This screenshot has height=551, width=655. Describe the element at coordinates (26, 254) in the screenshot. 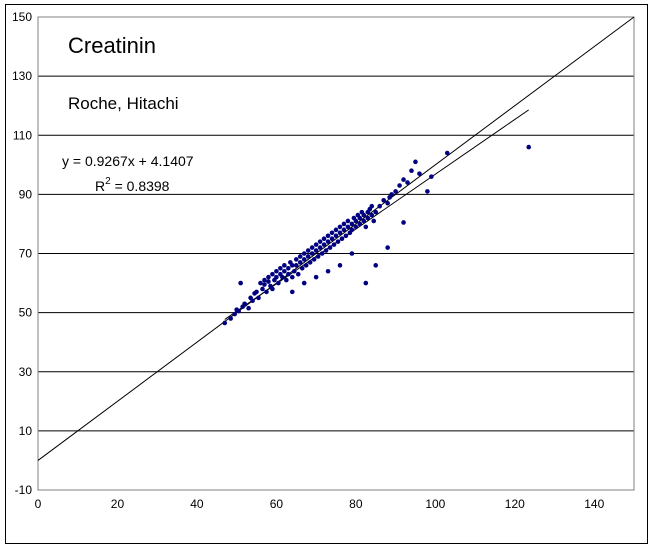

I see `y-tick-label: 70` at that location.